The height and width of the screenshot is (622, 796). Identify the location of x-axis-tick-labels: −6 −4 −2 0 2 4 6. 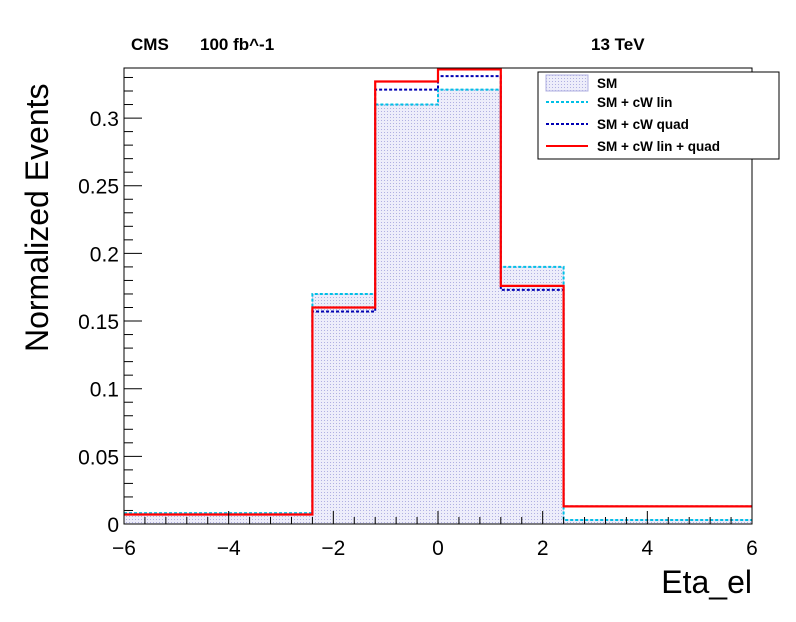
(435, 548).